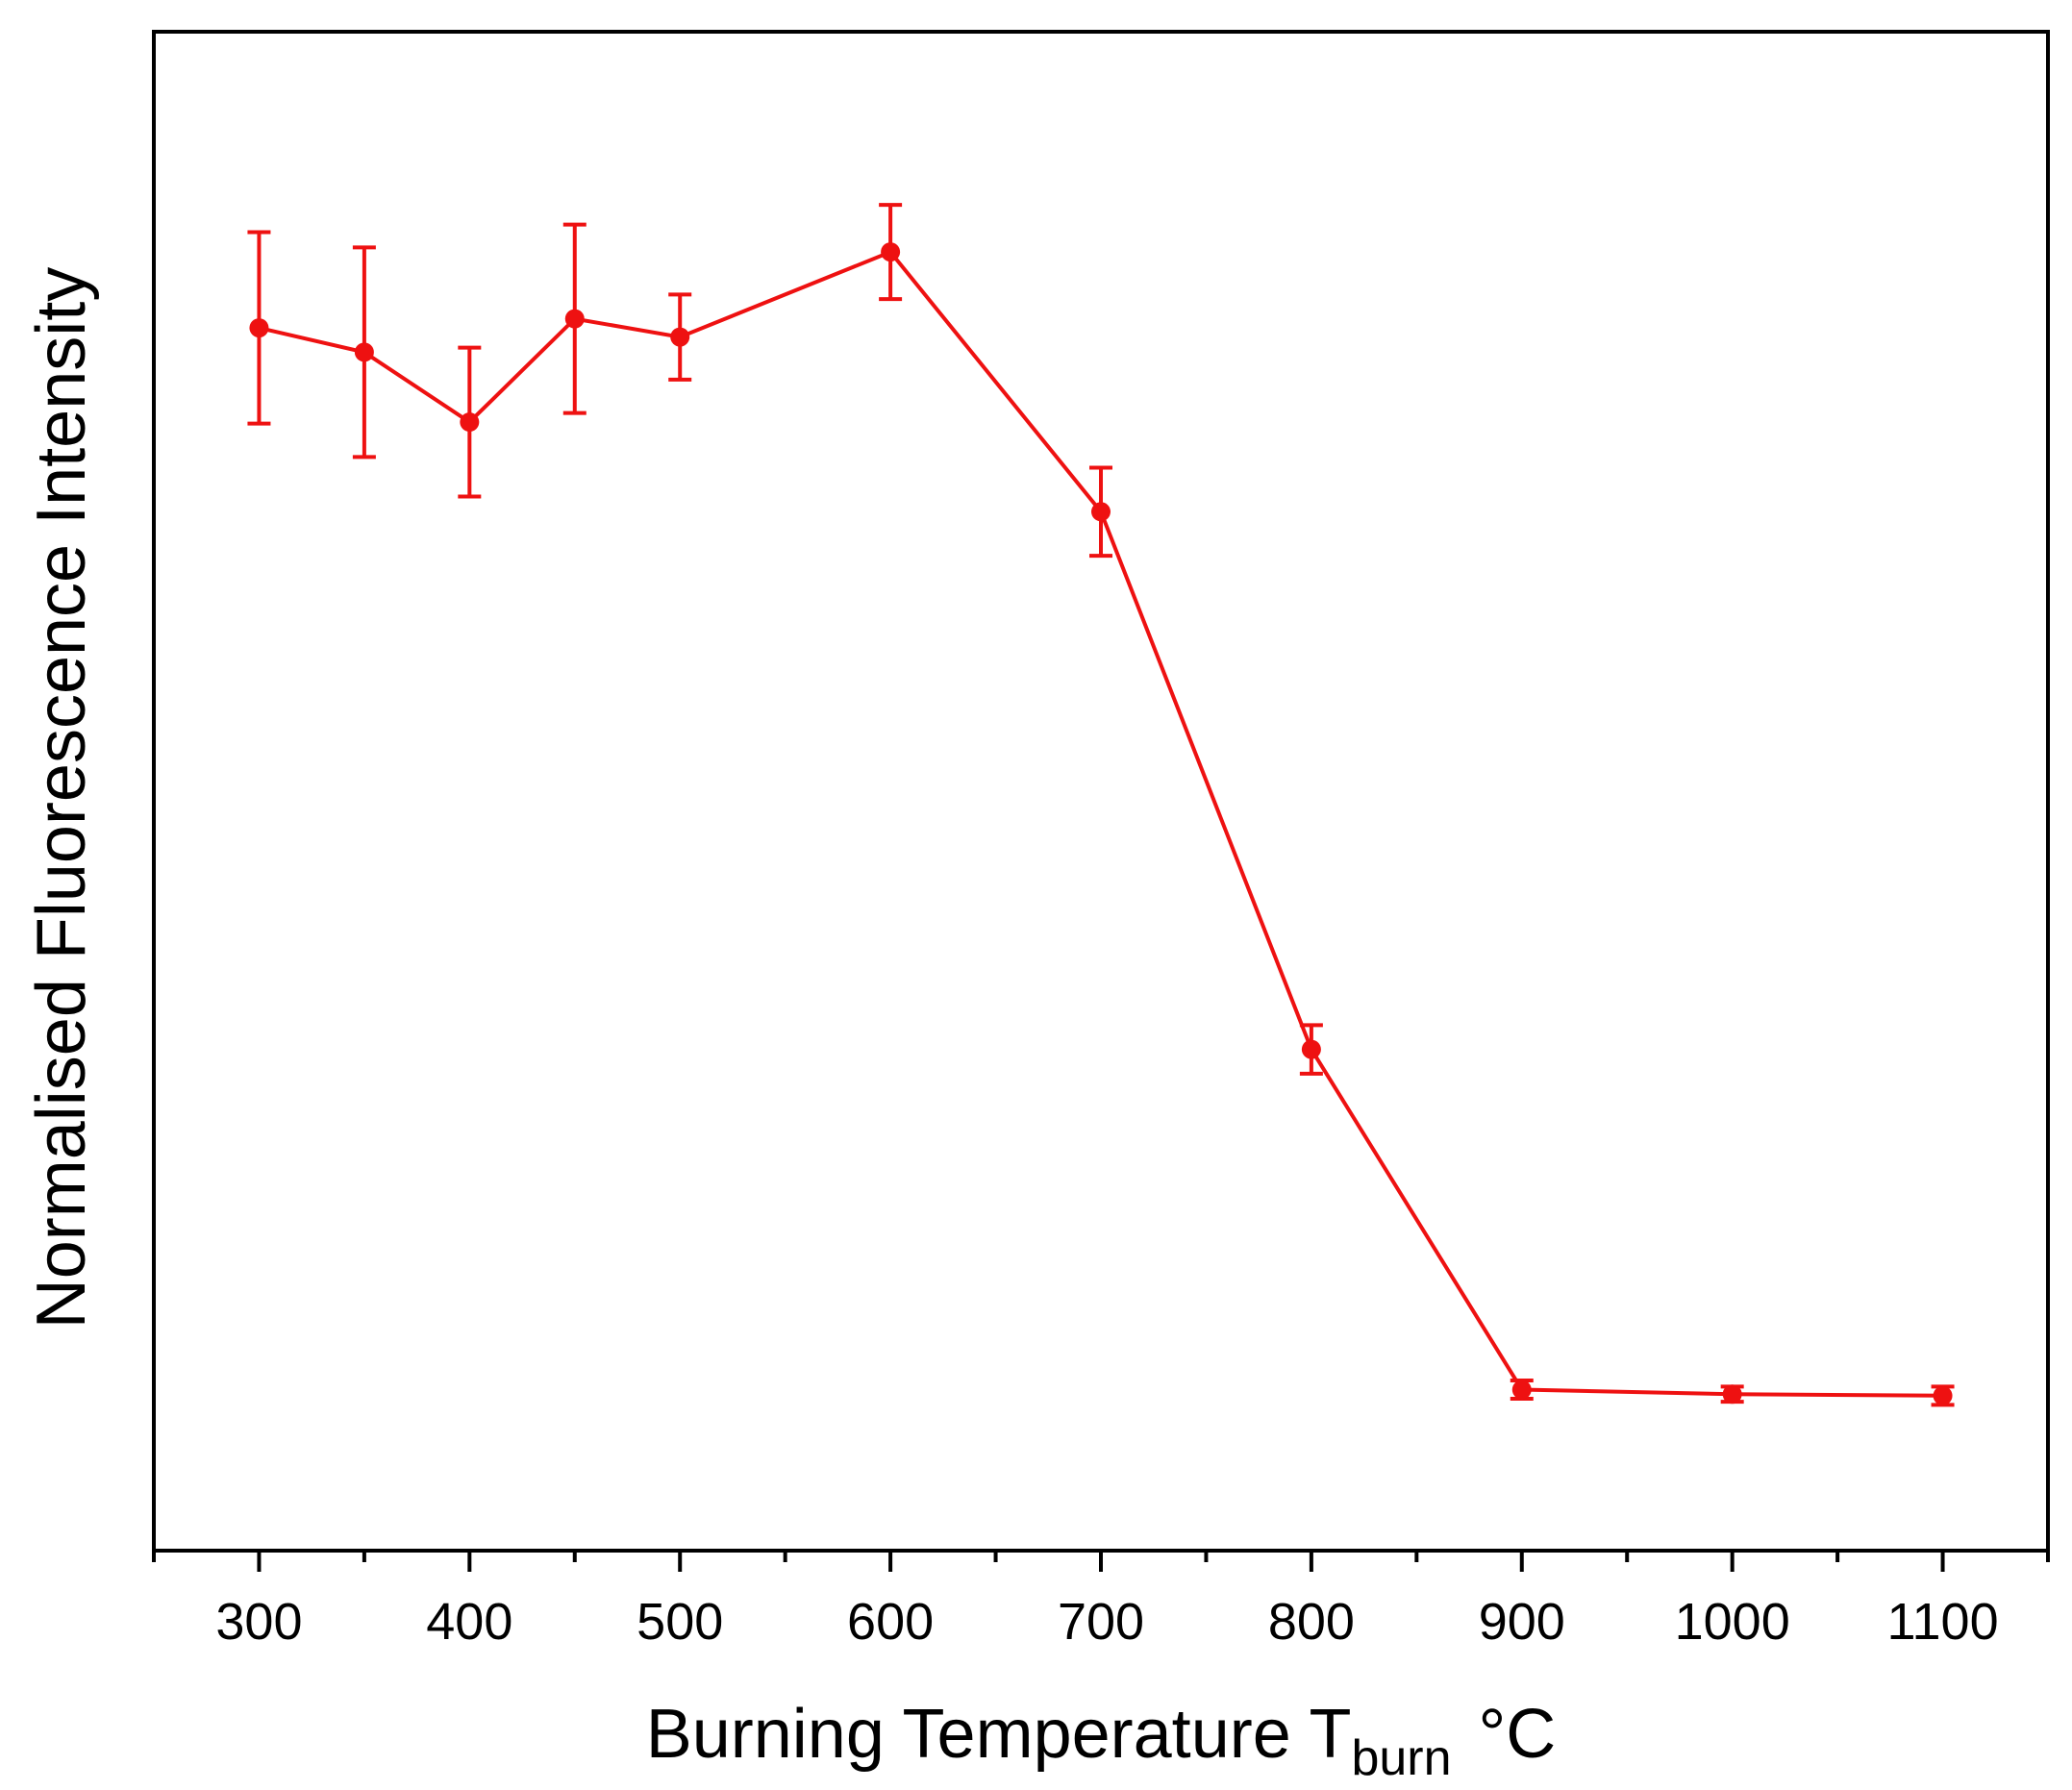 The height and width of the screenshot is (1790, 2072). I want to click on x-axis-title-main: Burning Temperature T, so click(999, 1734).